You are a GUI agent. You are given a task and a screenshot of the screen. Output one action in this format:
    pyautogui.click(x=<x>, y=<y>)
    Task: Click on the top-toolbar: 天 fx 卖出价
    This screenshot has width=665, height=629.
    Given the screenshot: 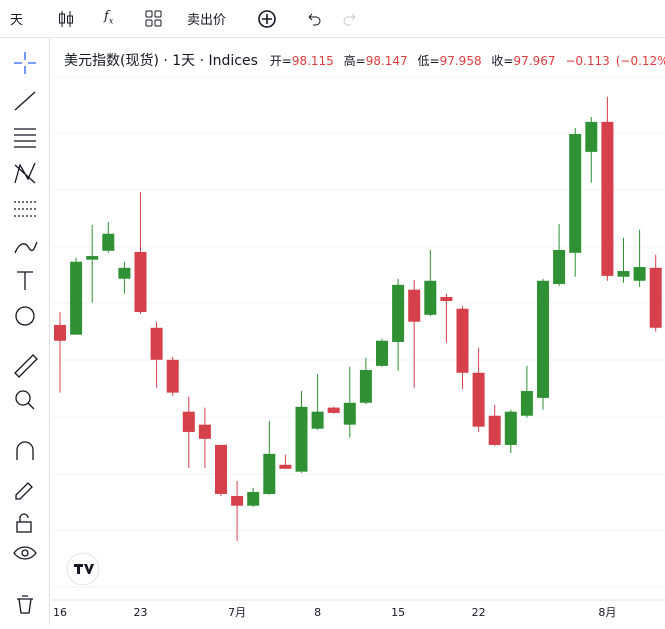 What is the action you would take?
    pyautogui.click(x=332, y=19)
    